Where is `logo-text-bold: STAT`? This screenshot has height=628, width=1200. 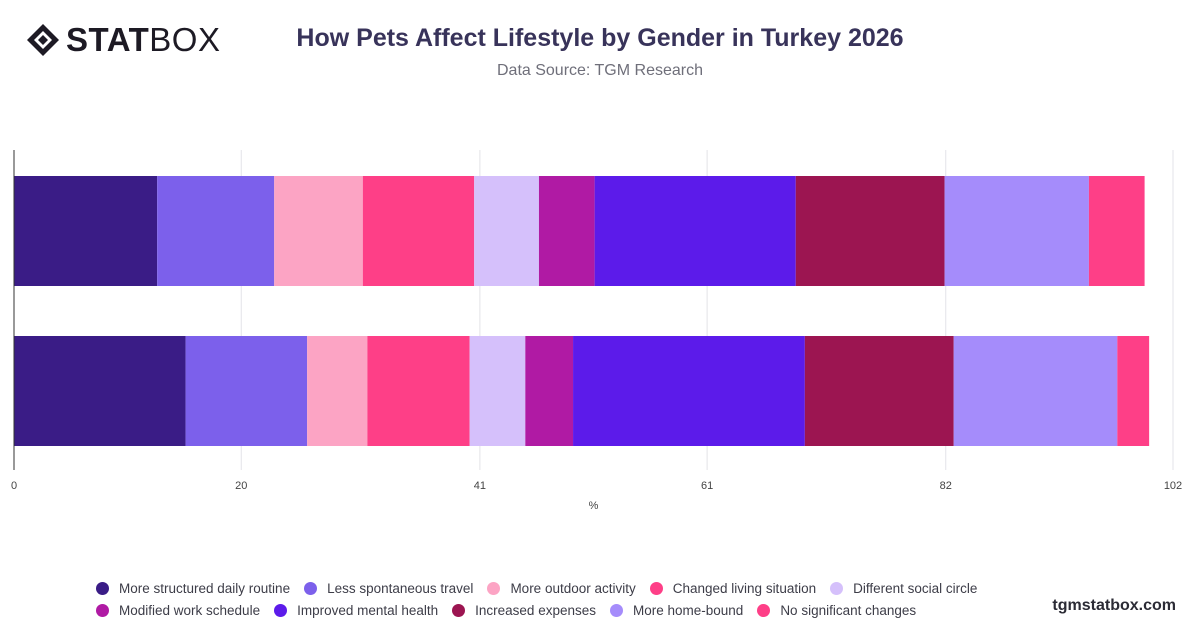 logo-text-bold: STAT is located at coordinates (108, 39).